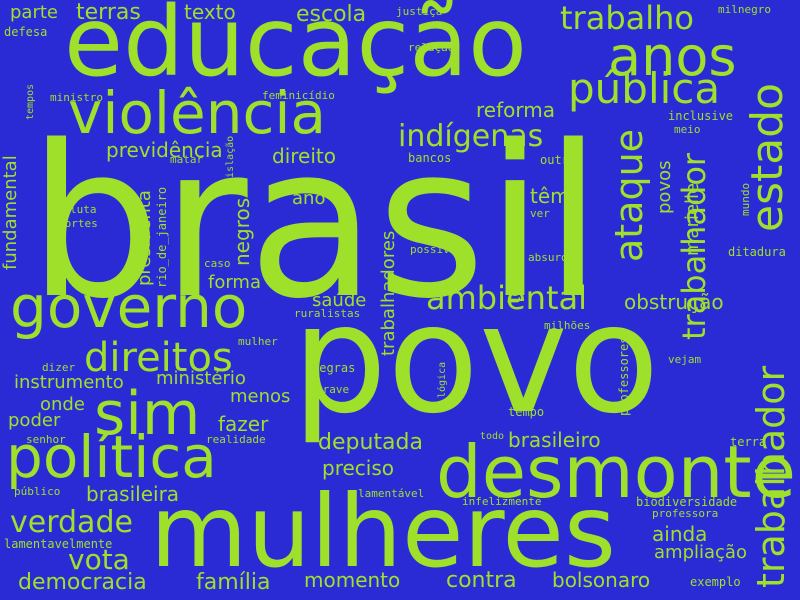  I want to click on word-biodiversidade: biodiversidade, so click(687, 502).